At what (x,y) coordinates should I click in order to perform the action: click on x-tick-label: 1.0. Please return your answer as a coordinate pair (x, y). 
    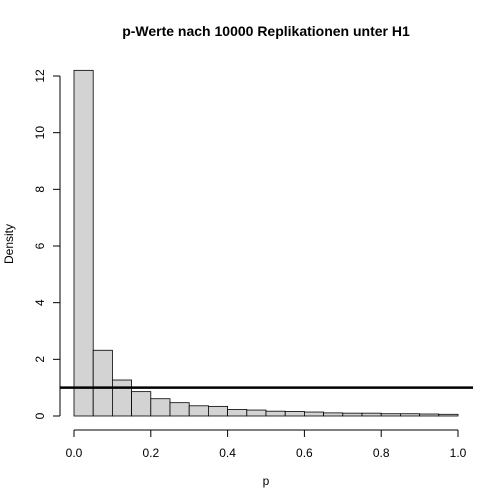
    Looking at the image, I should click on (458, 453).